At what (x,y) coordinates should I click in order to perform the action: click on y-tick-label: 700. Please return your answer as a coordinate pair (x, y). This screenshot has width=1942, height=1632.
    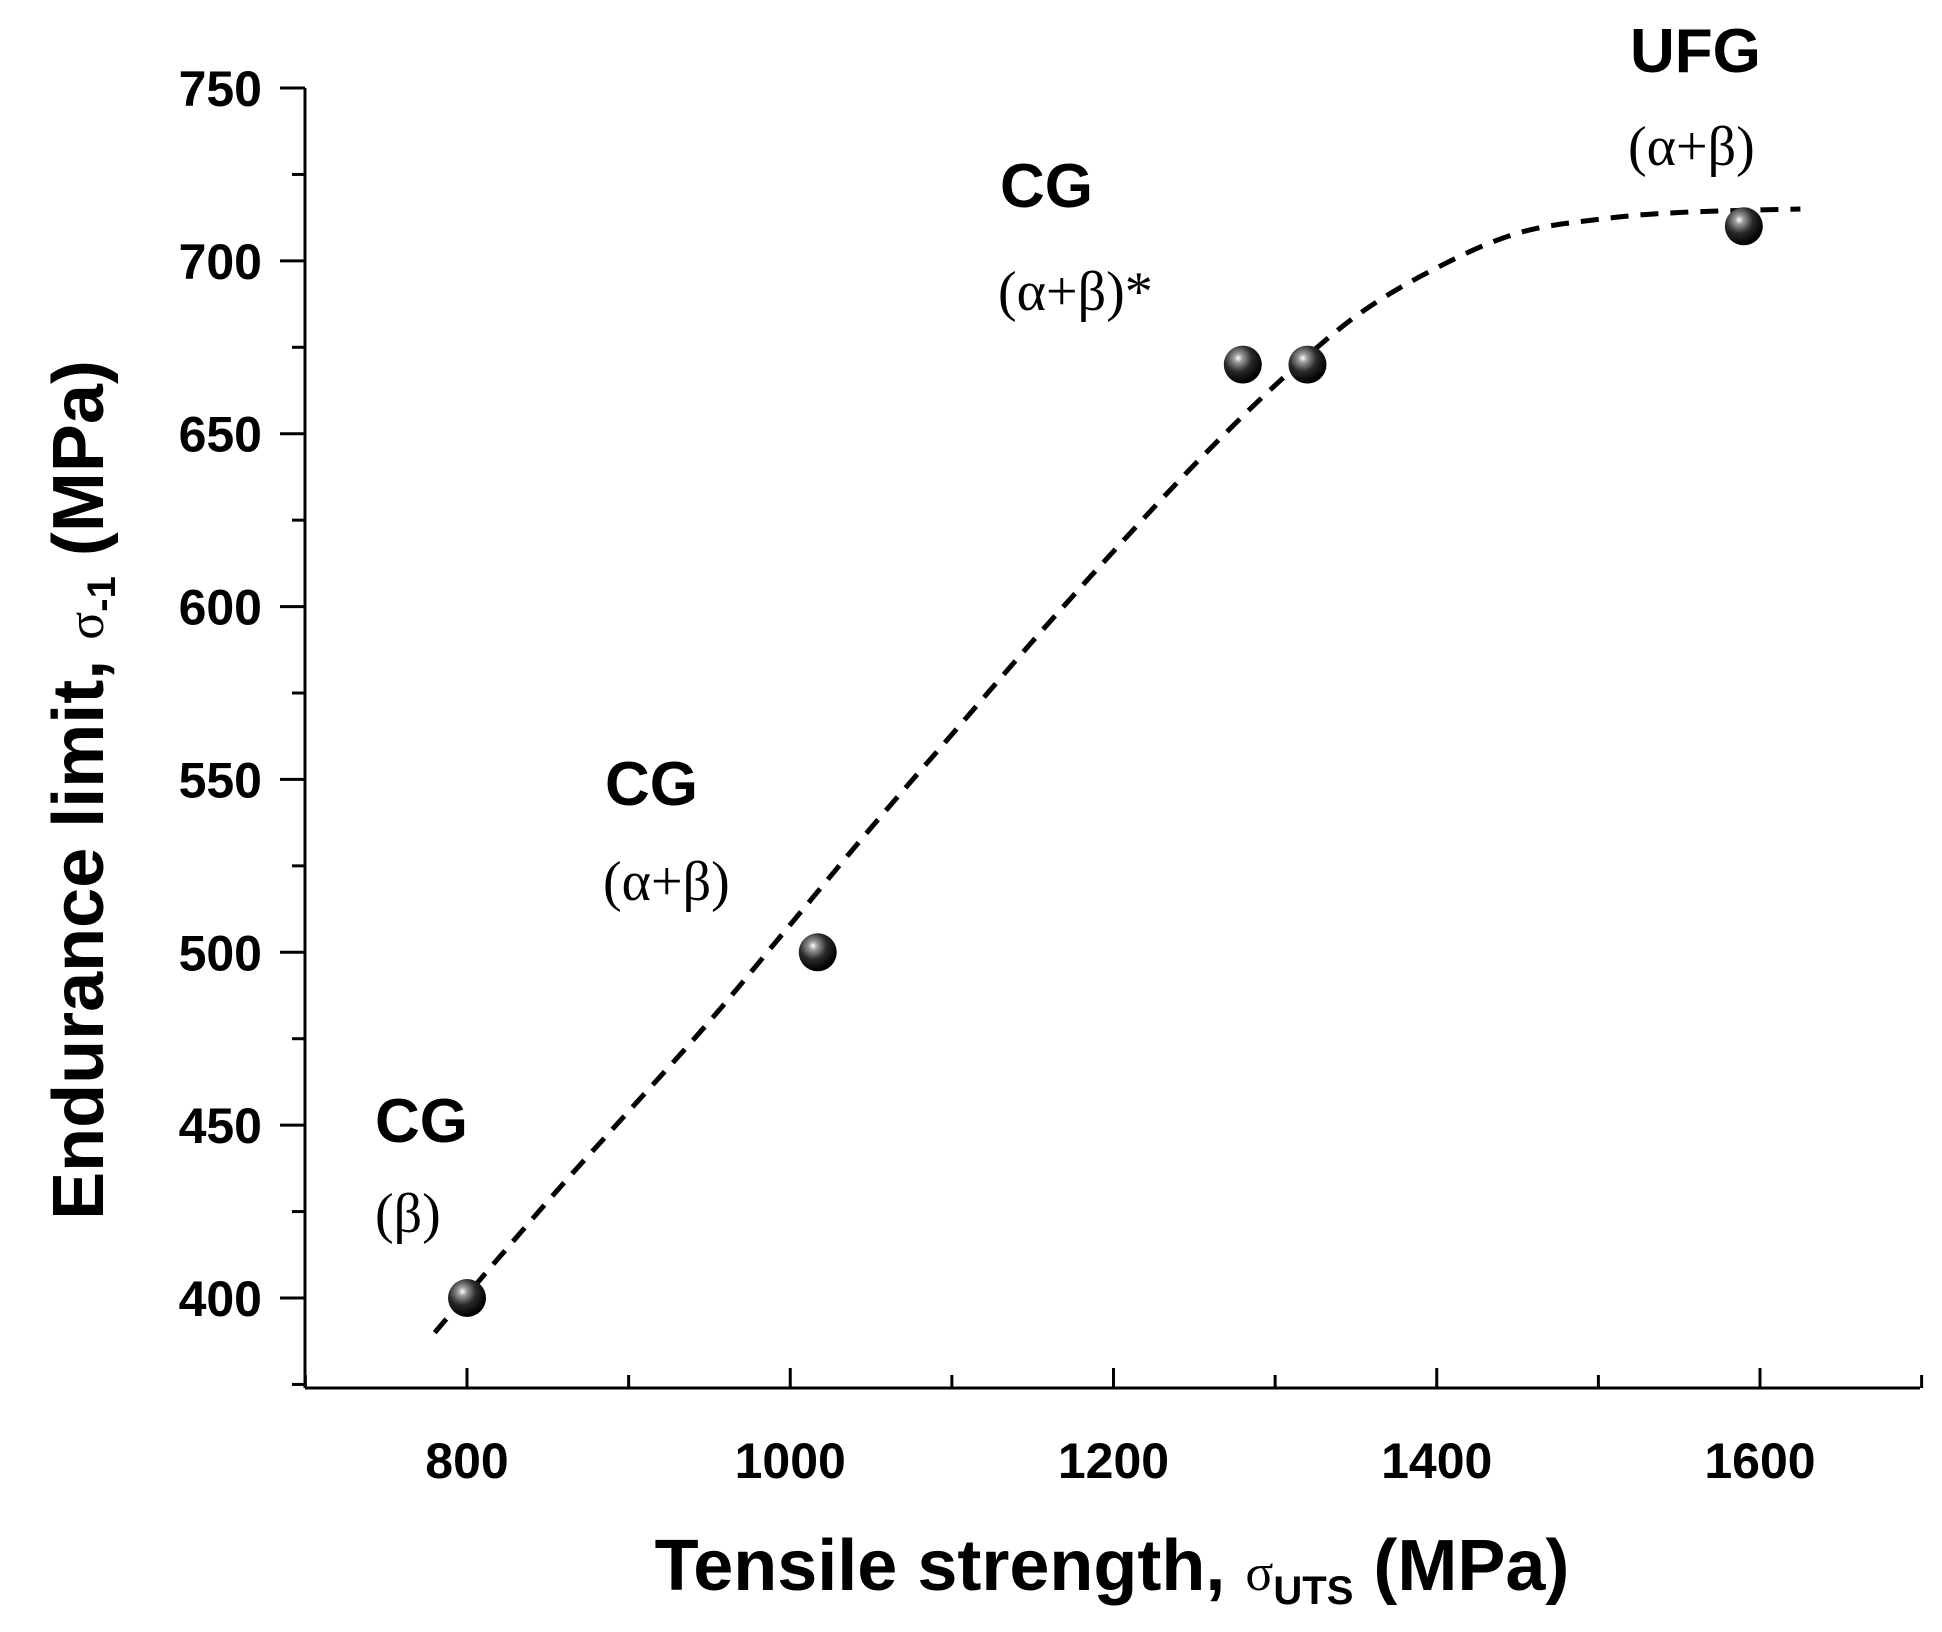
    Looking at the image, I should click on (220, 262).